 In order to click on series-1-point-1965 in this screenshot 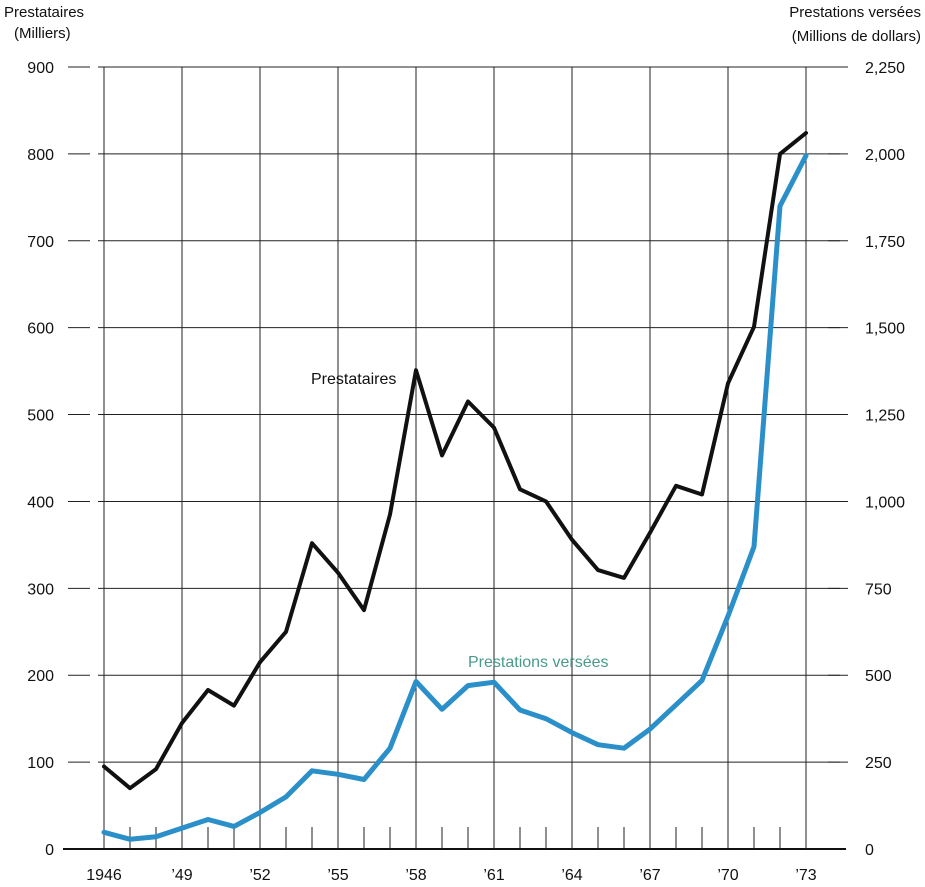, I will do `click(598, 745)`.